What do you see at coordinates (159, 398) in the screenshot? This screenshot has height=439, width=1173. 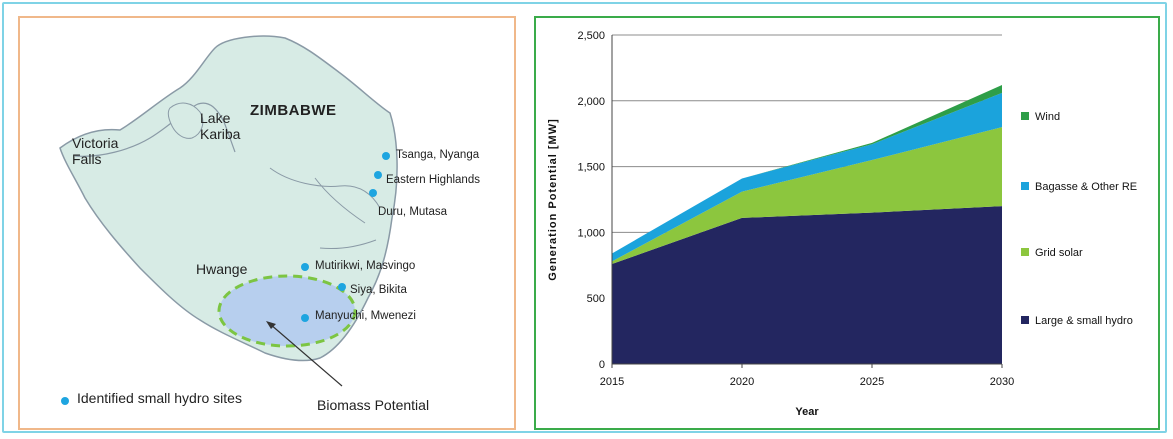 I see `legend-label: Identified small hydro sites` at bounding box center [159, 398].